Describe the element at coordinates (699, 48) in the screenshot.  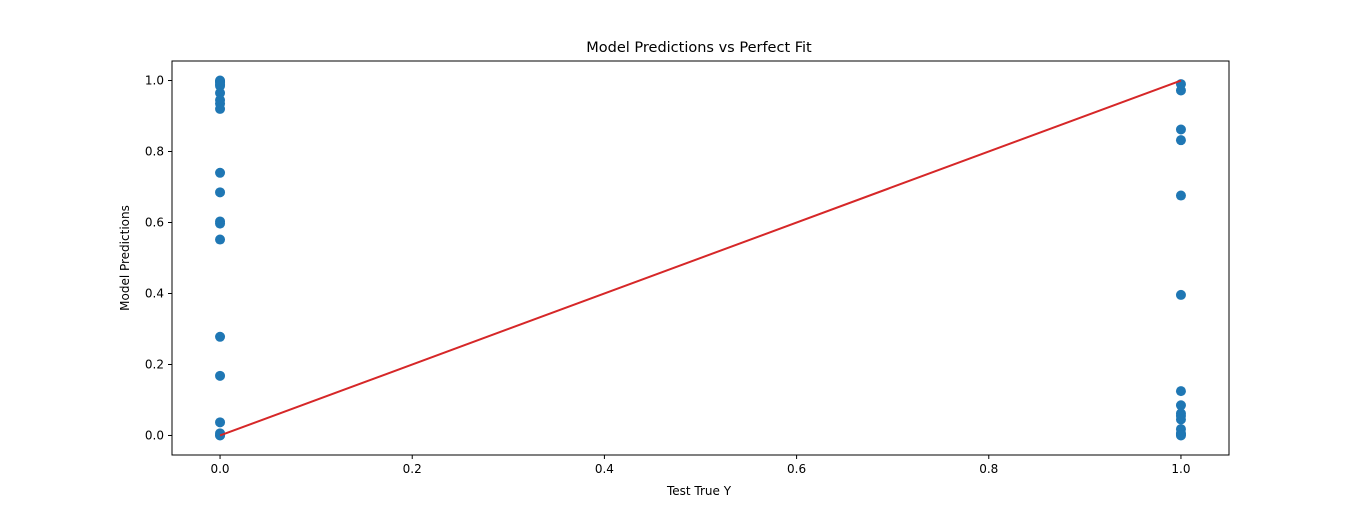
I see `chart-title: Model Predictions vs Perfect Fit` at that location.